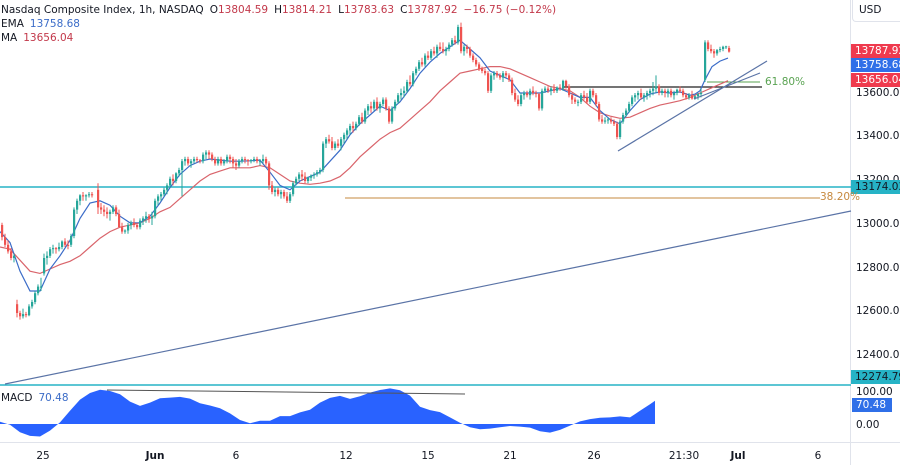 The width and height of the screenshot is (900, 465). I want to click on fib-618-label: 61.80%, so click(785, 82).